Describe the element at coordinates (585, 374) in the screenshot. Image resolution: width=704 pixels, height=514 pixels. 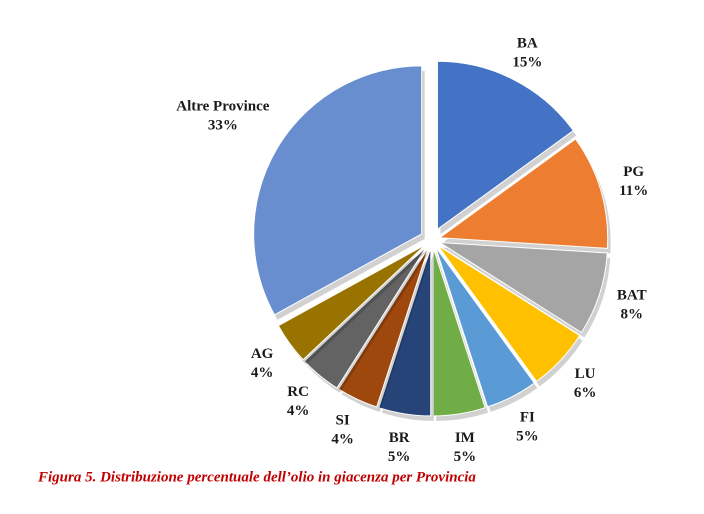
I see `slice-label: LU` at that location.